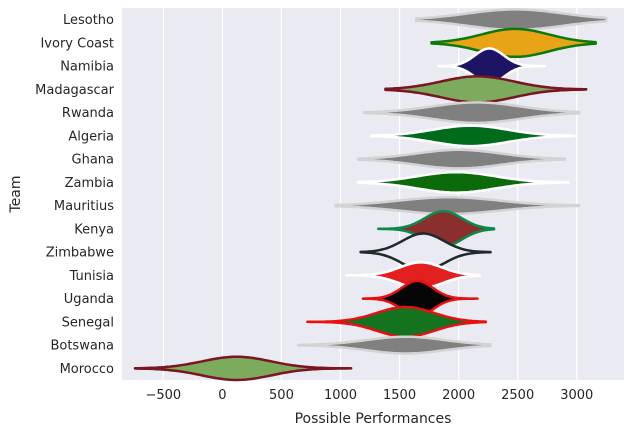  Describe the element at coordinates (80, 253) in the screenshot. I see `y-tick-label: Zimbabwe` at that location.